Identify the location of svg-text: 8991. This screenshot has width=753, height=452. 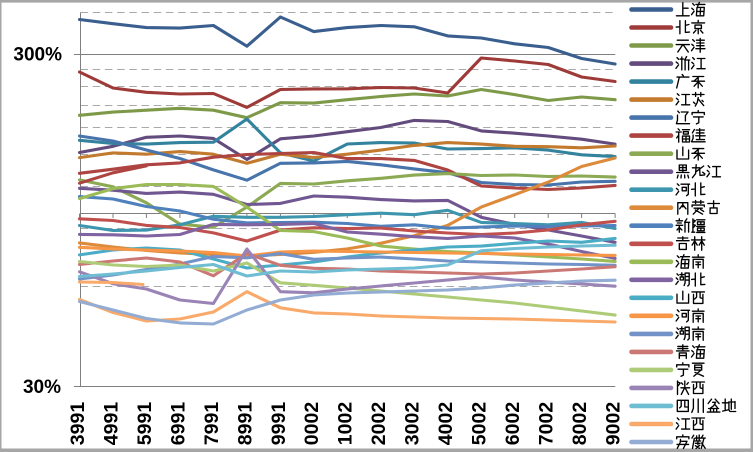
(245, 424).